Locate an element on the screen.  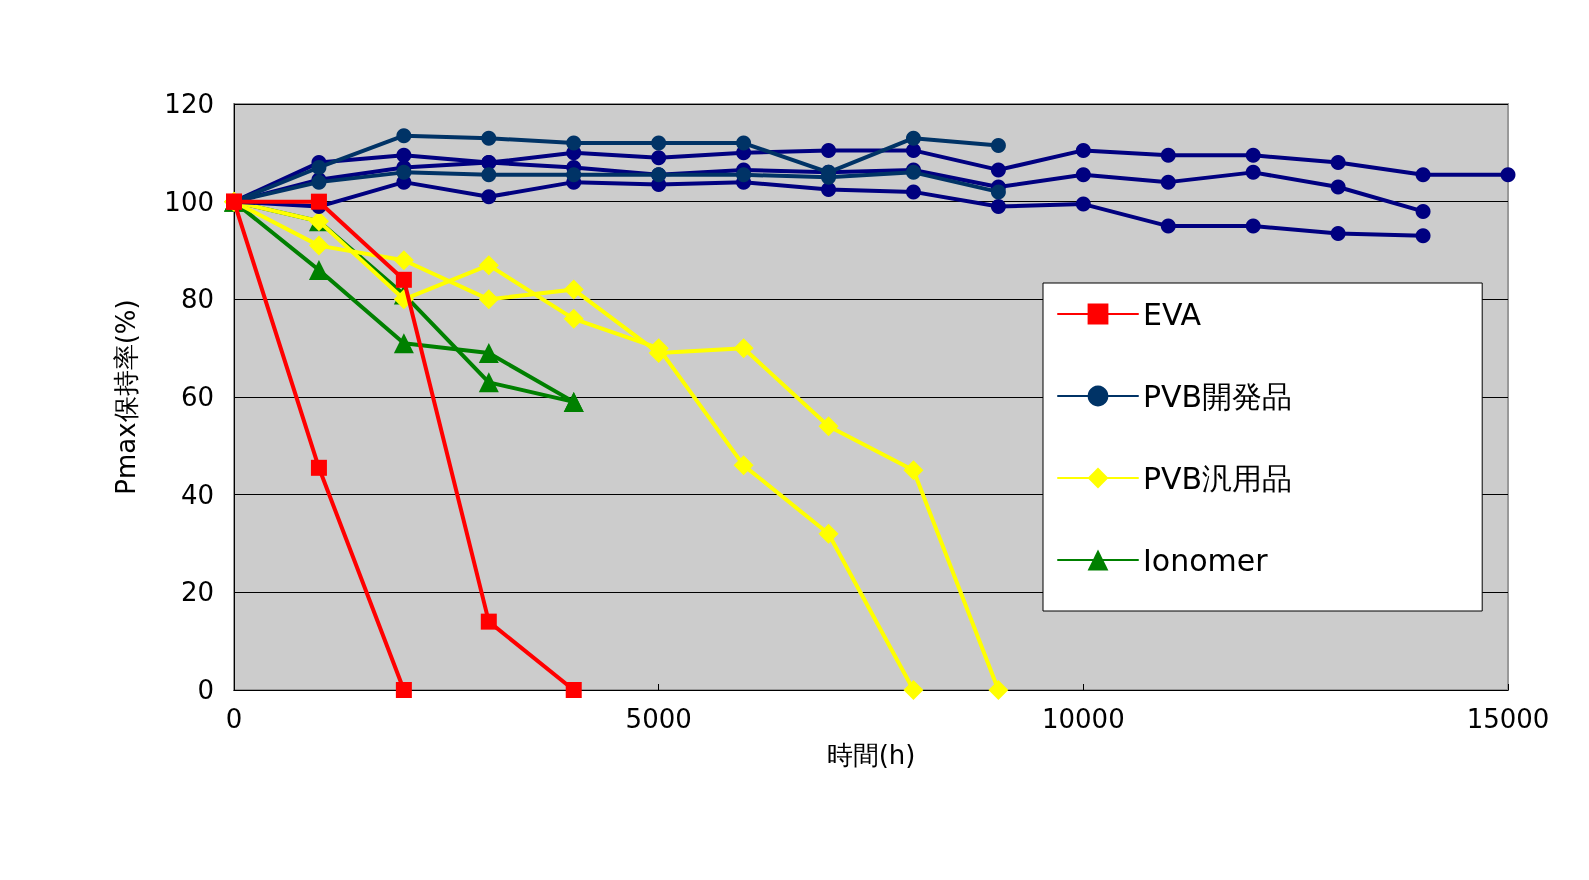
legend-label: EVA is located at coordinates (1172, 314).